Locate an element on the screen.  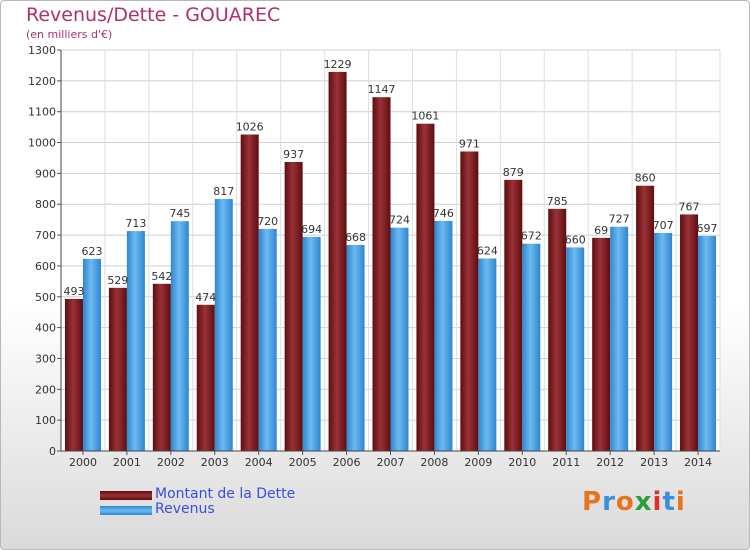
data-label-debt: 474 is located at coordinates (205, 297).